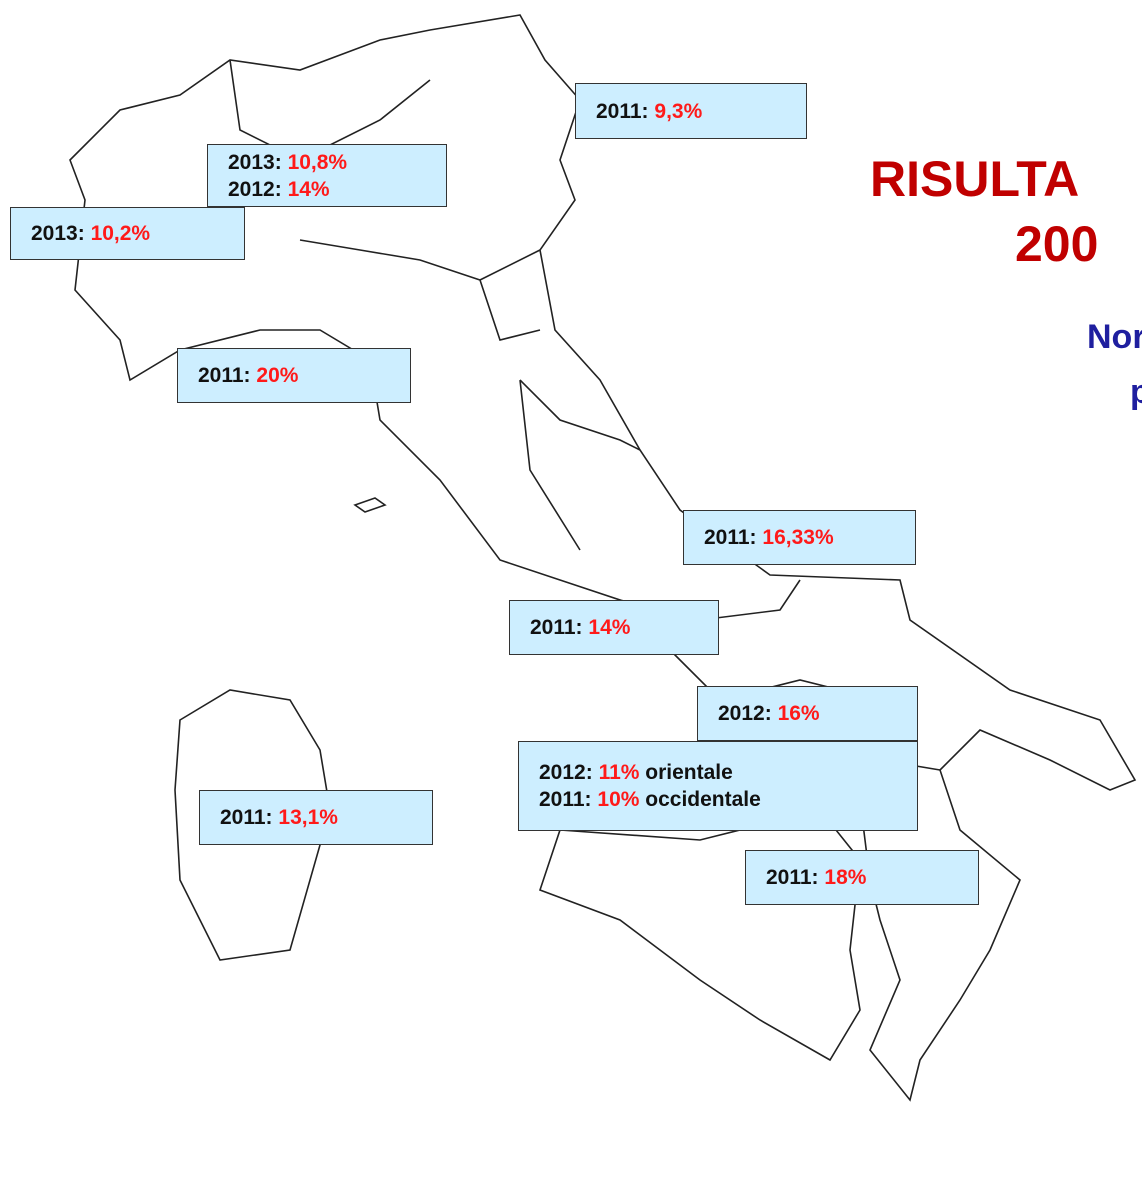  I want to click on title-fragment: p, so click(1136, 392).